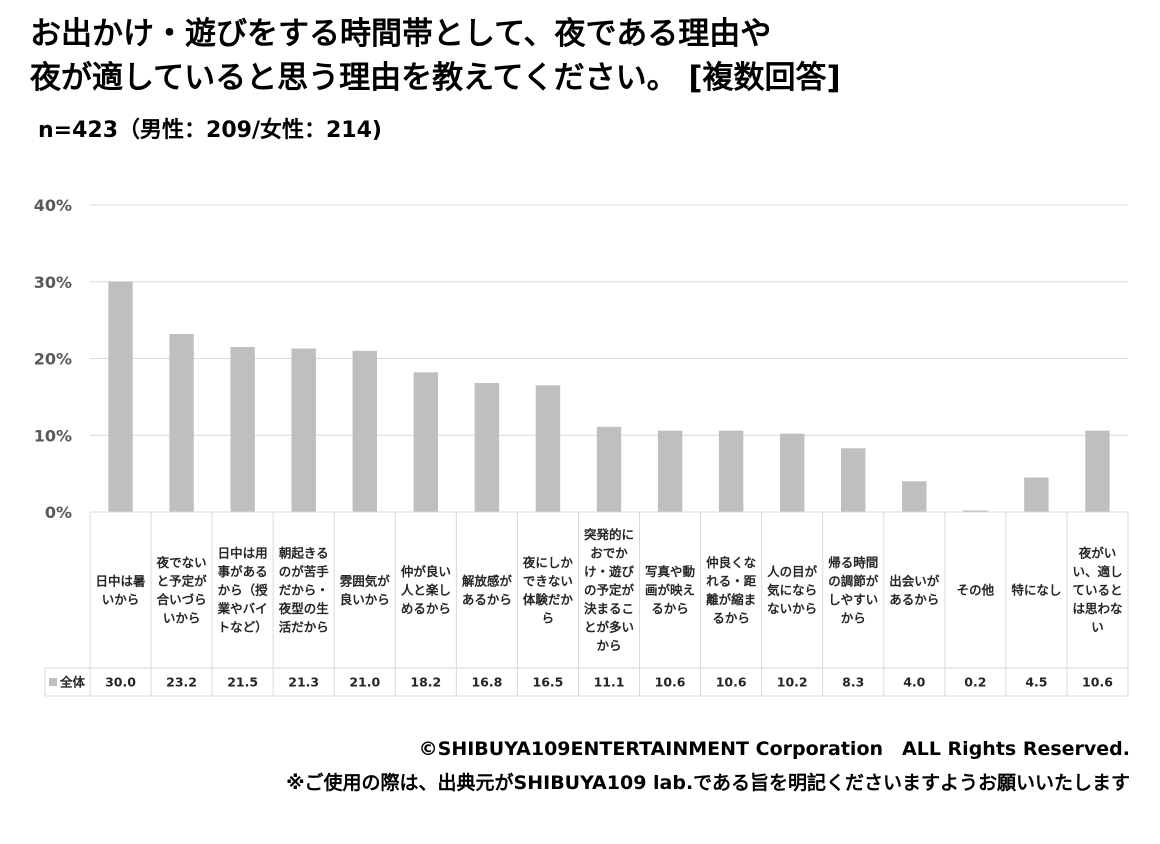 The image size is (1160, 844). I want to click on data-value-label: 4.0, so click(914, 682).